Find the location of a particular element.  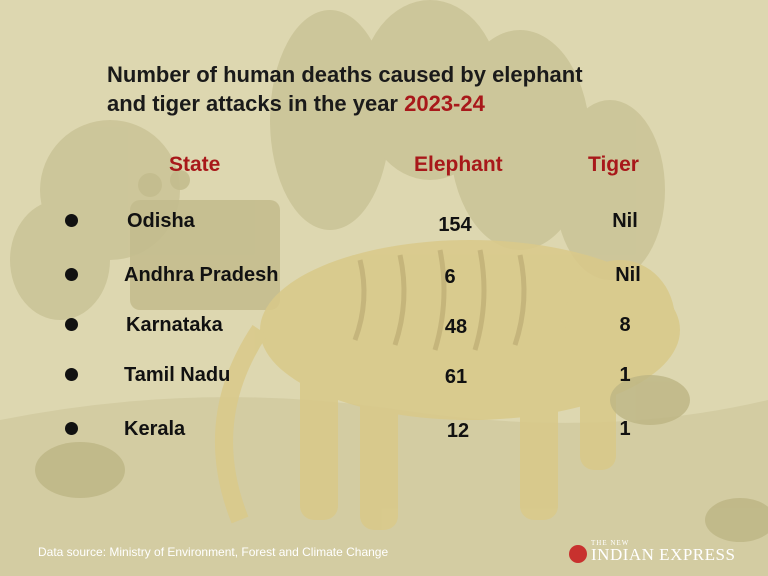

column-header-state: State is located at coordinates (195, 164).